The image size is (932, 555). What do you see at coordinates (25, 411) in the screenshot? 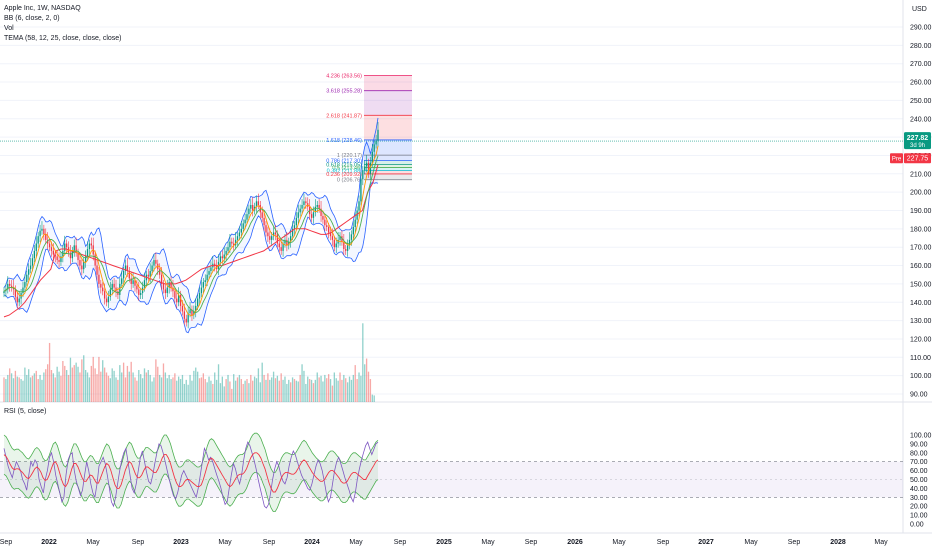
I see `rsi-title: RSI (5, close)` at bounding box center [25, 411].